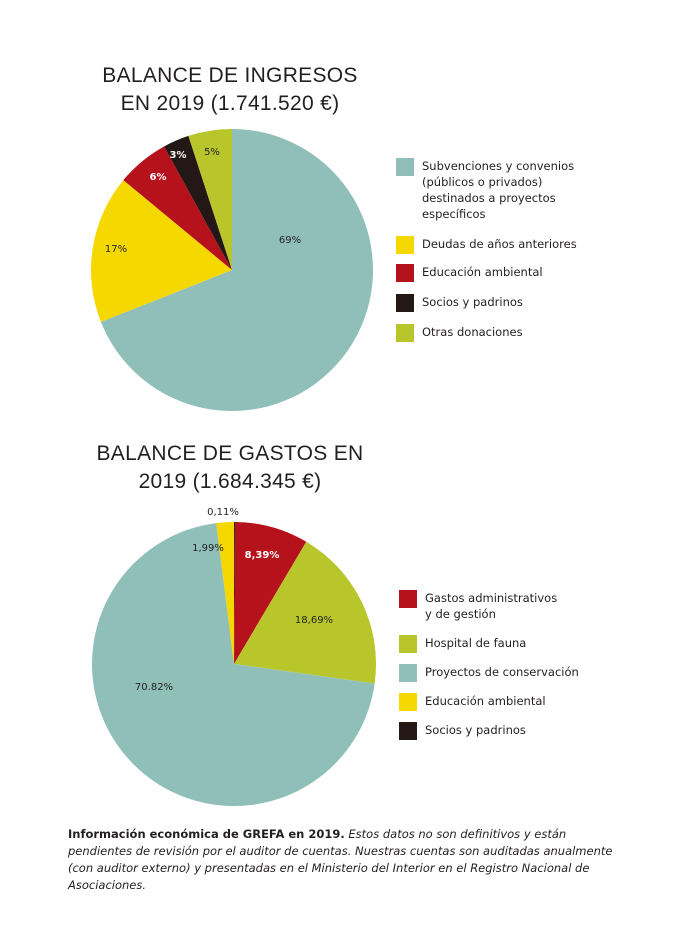 The width and height of the screenshot is (700, 934). What do you see at coordinates (208, 548) in the screenshot?
I see `expenses-slice-label-3: 1,99%` at bounding box center [208, 548].